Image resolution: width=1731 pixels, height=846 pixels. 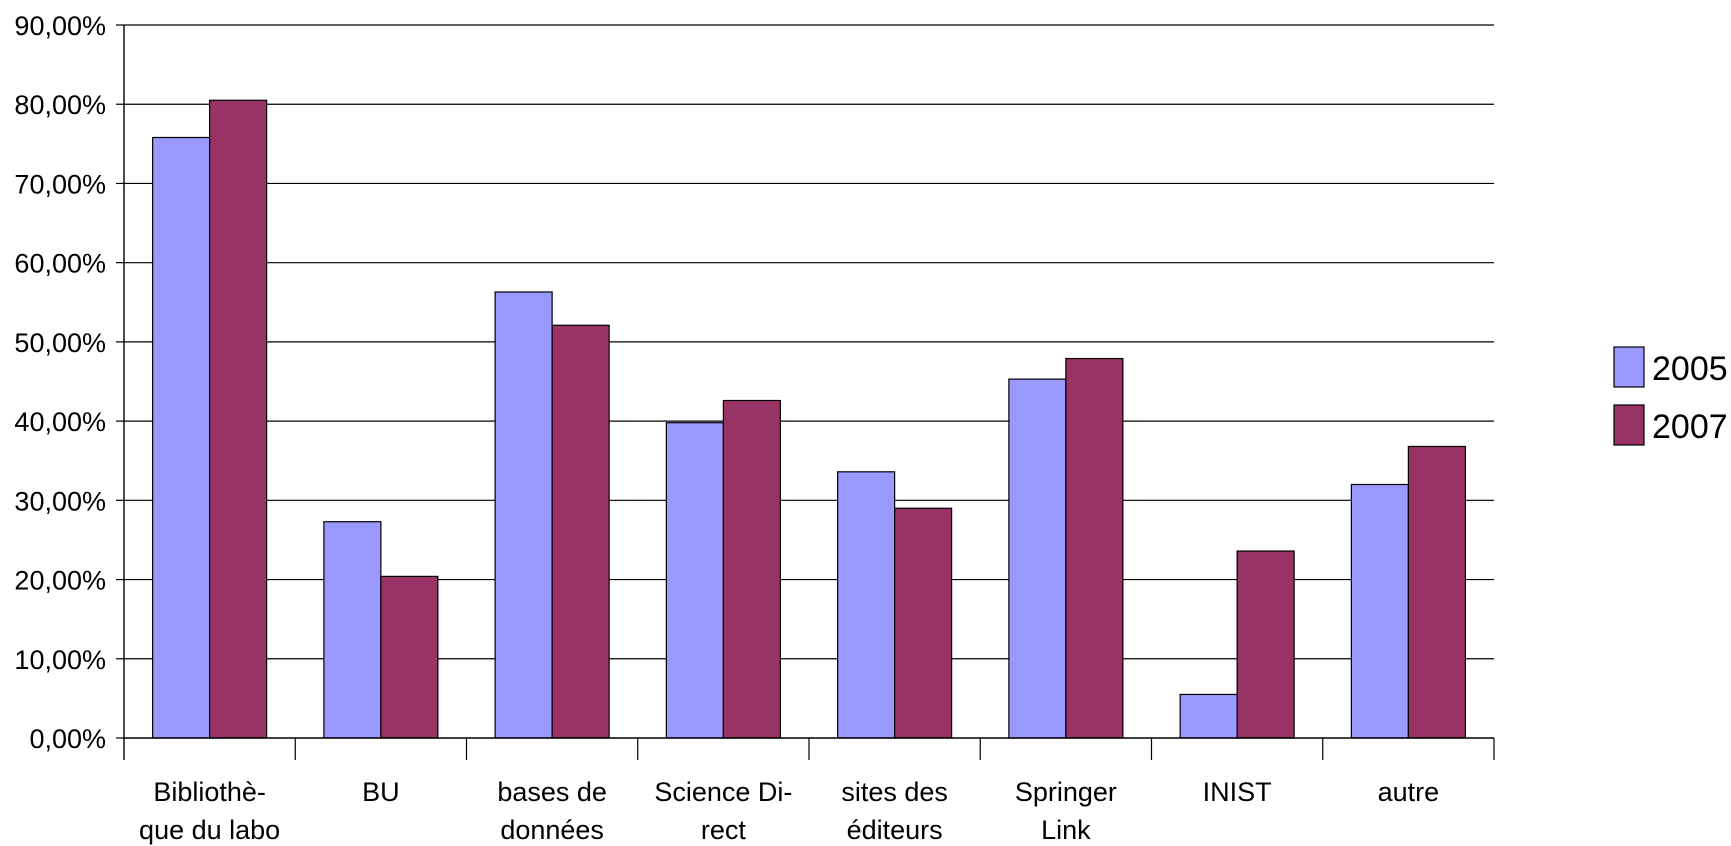 I want to click on x-category-label: BU, so click(x=381, y=792).